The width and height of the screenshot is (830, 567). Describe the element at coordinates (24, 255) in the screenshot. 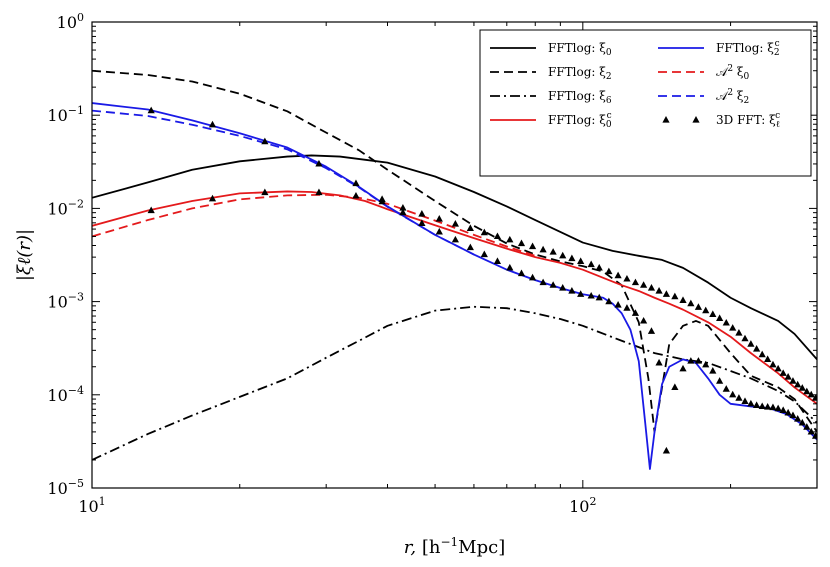

I see `y-axis-label: |ξℓ(r)|` at that location.